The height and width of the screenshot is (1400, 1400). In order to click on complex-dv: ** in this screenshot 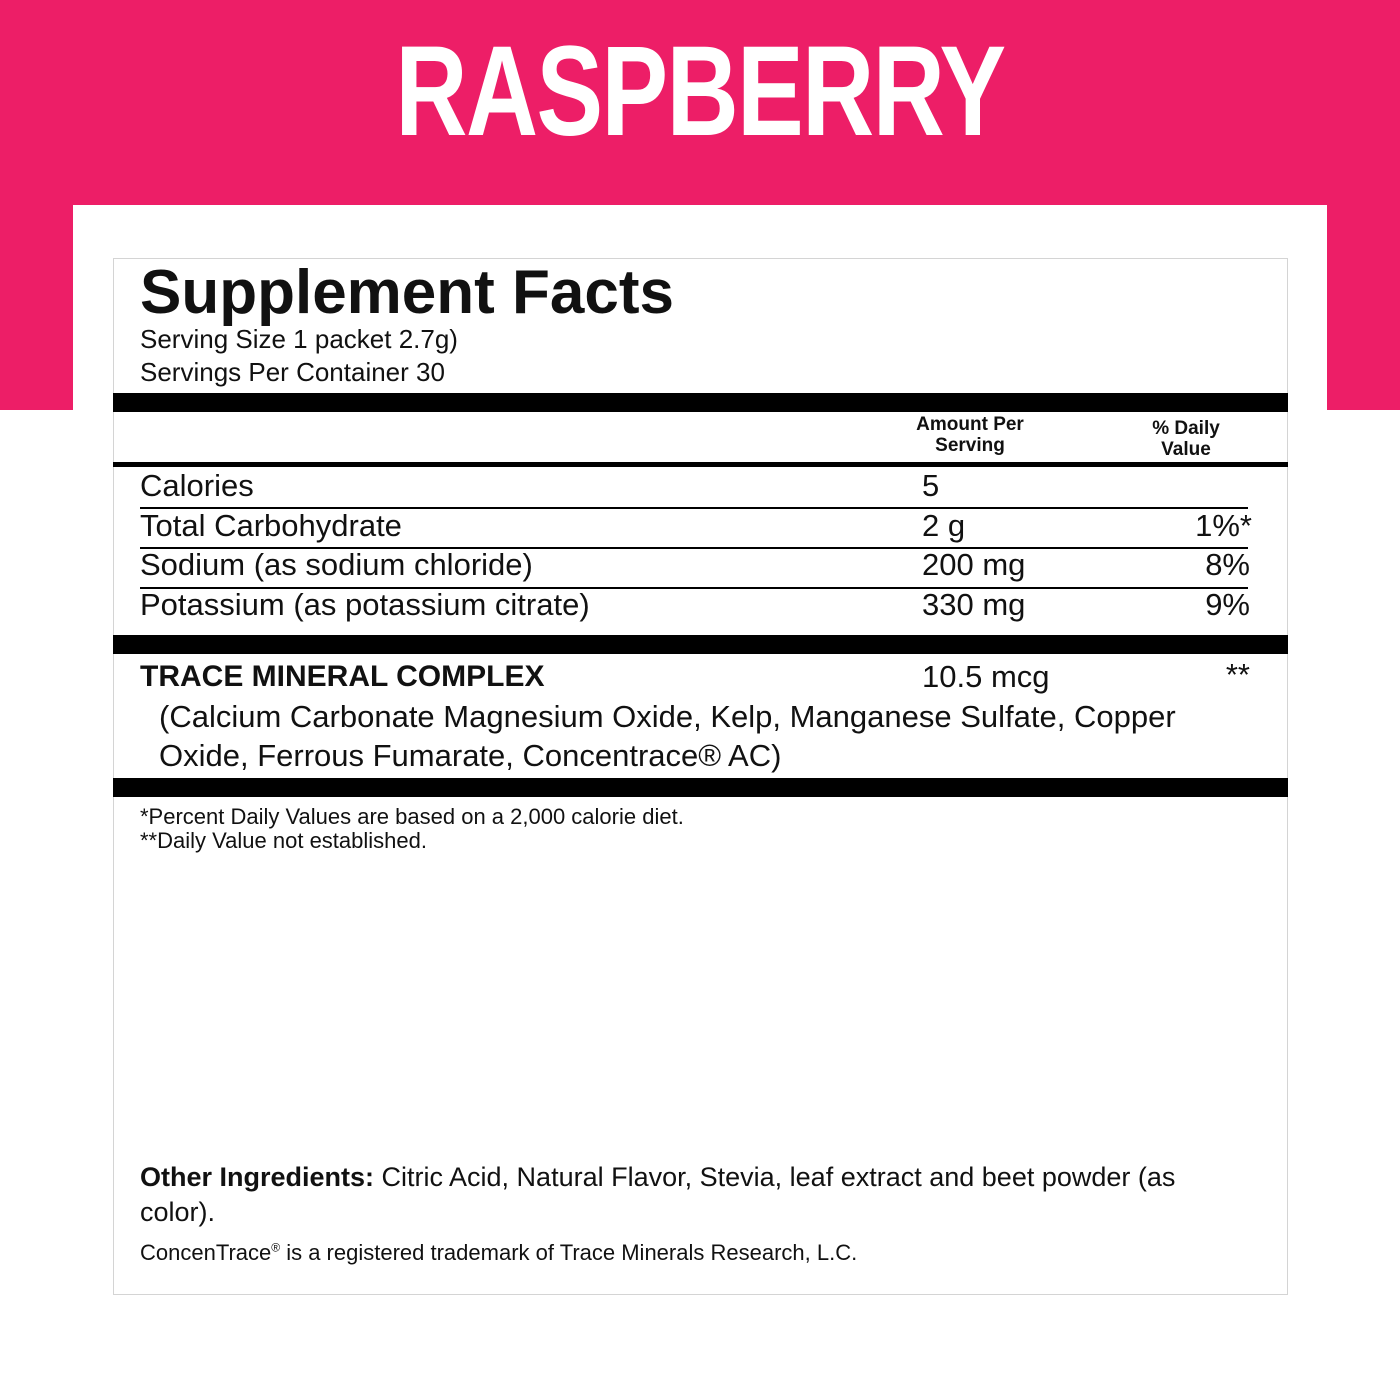, I will do `click(1237, 674)`.